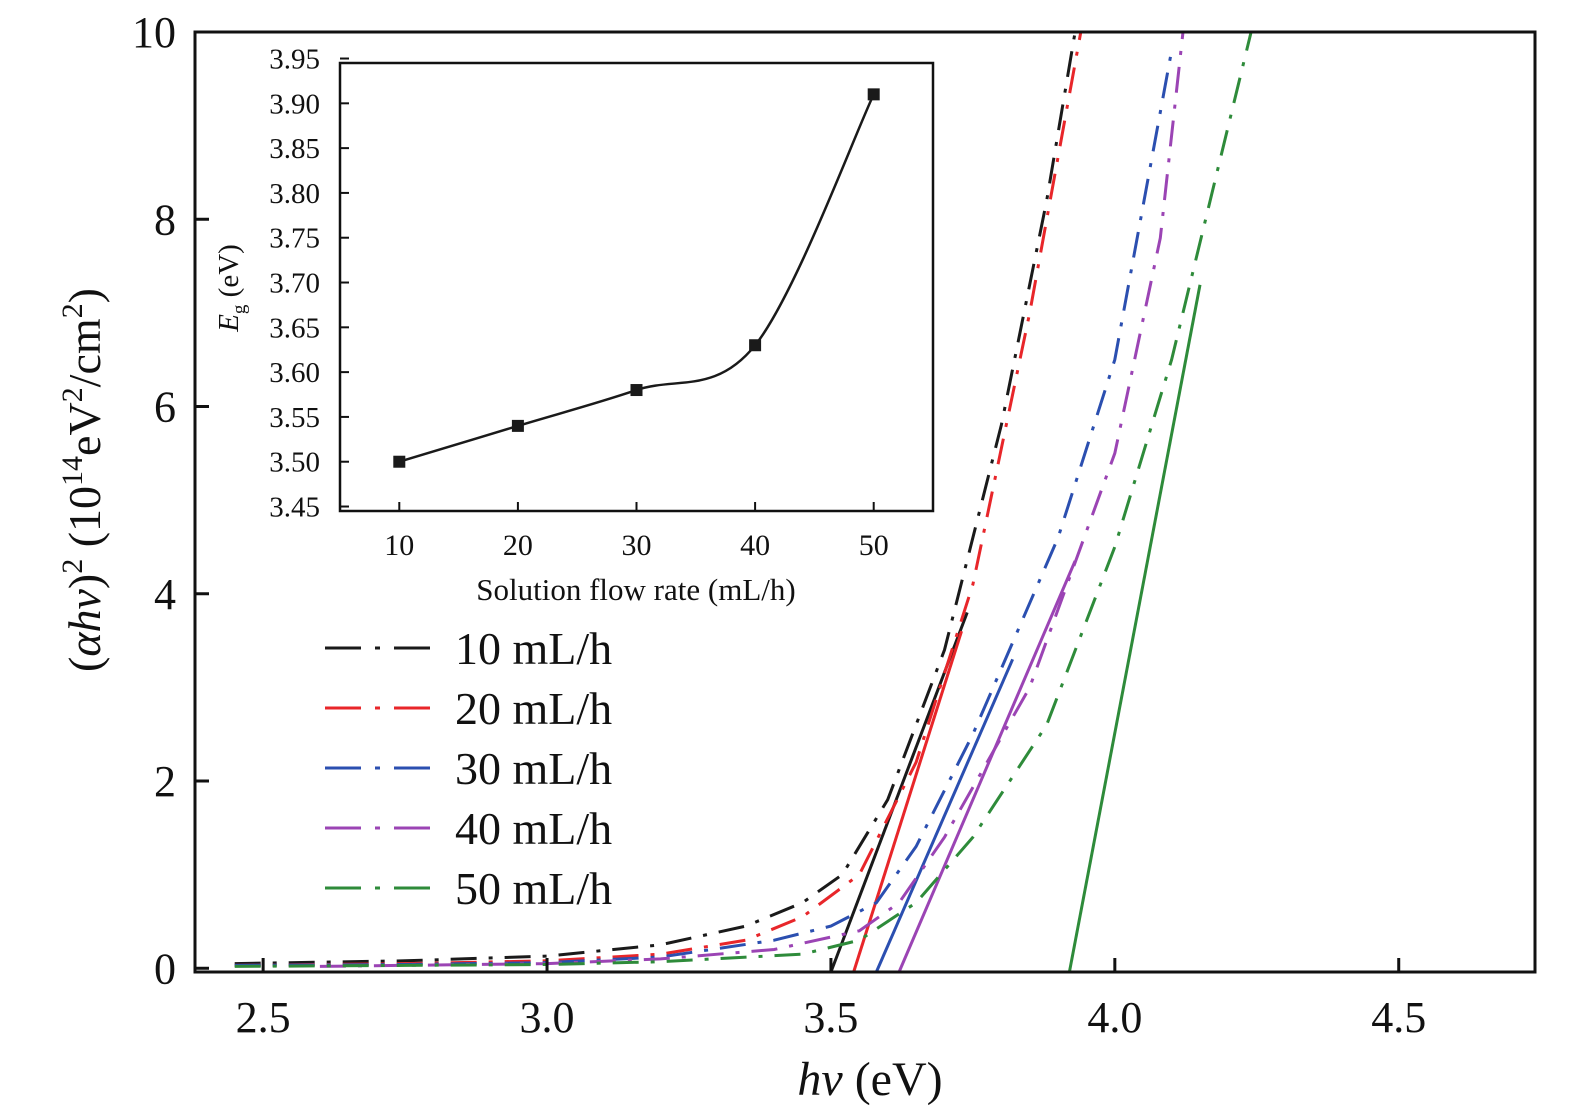 The width and height of the screenshot is (1575, 1114). What do you see at coordinates (294, 194) in the screenshot?
I see `inset-y-tick-label: 3.80` at bounding box center [294, 194].